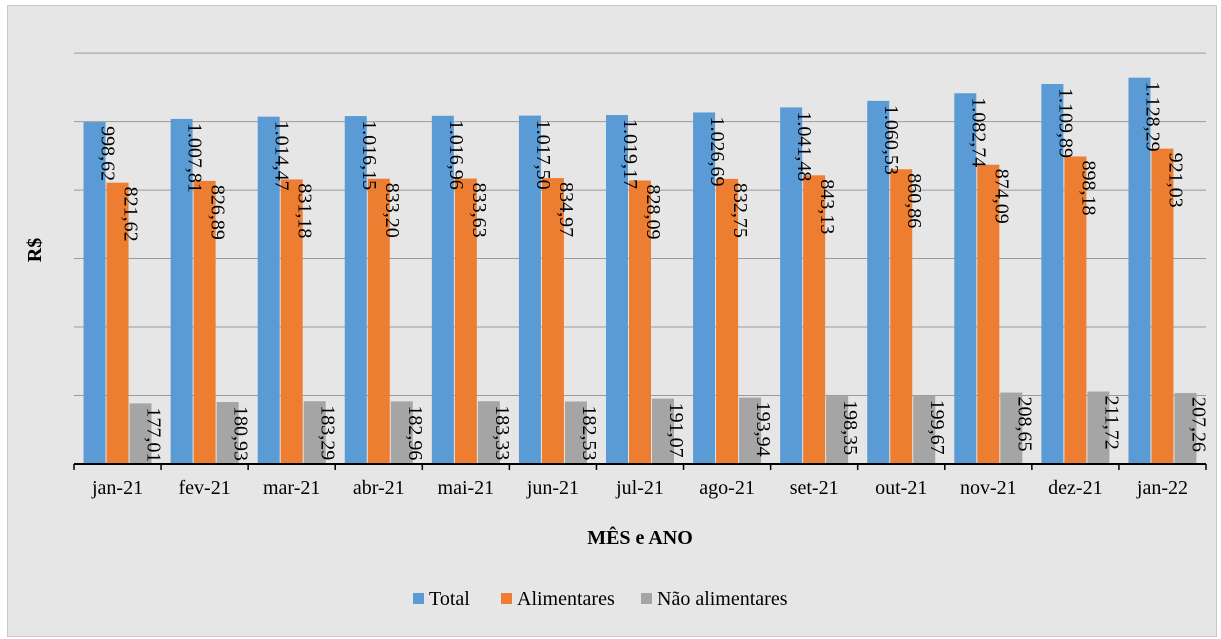  I want to click on data-label: 191,07, so click(676, 430).